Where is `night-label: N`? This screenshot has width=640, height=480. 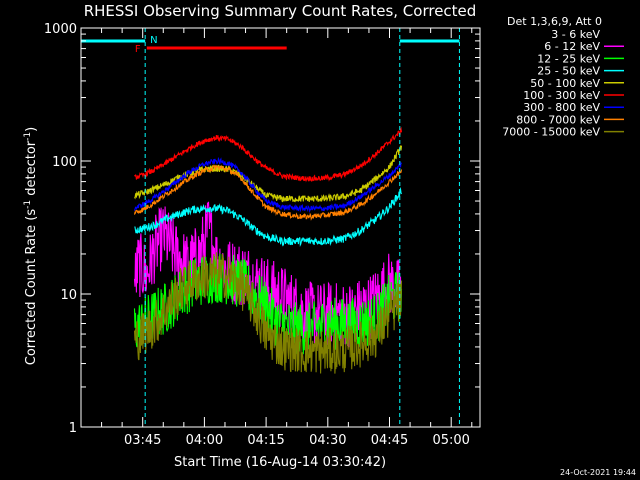
night-label: N is located at coordinates (153, 40).